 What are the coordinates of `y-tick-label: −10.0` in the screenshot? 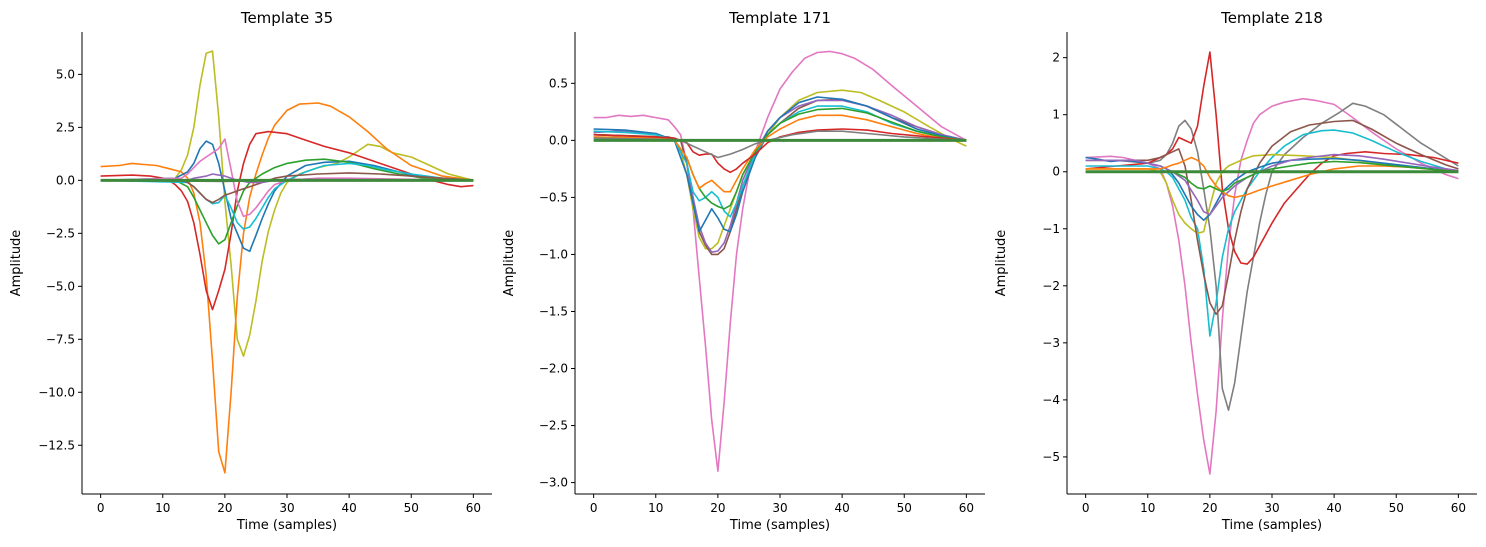 It's located at (56, 392).